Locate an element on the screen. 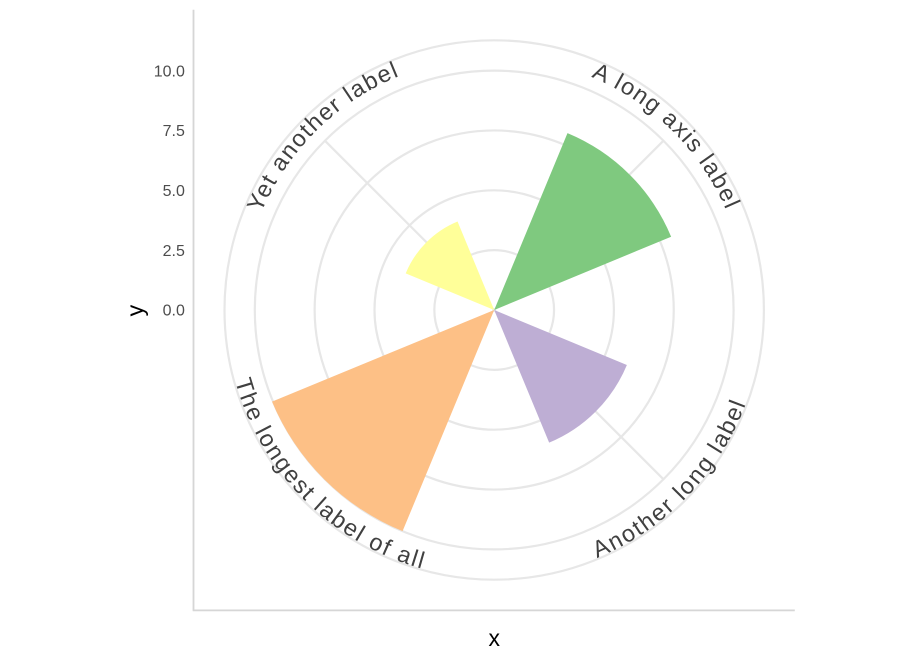  svg-text: 5.0 is located at coordinates (174, 191).